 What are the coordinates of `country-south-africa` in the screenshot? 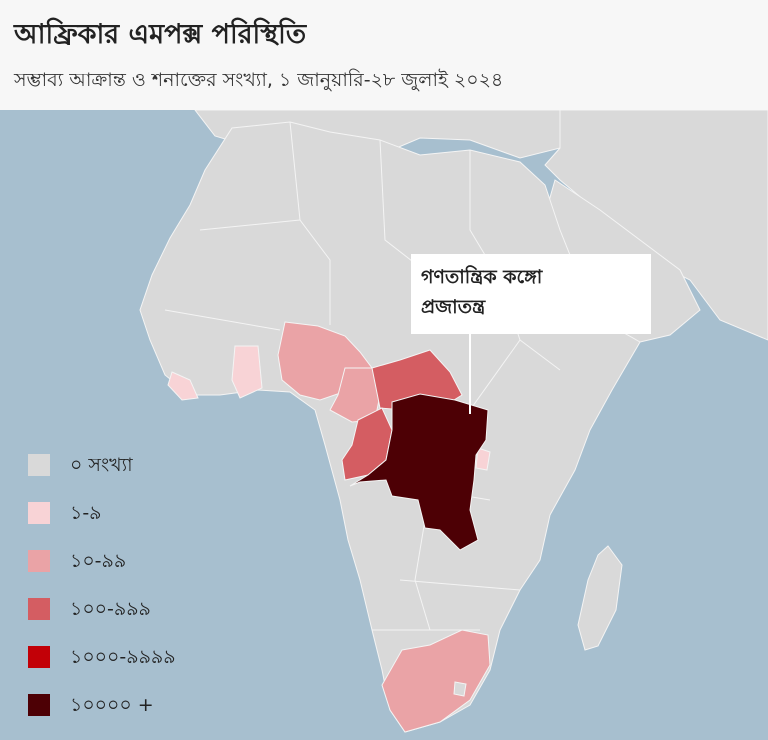 It's located at (436, 681).